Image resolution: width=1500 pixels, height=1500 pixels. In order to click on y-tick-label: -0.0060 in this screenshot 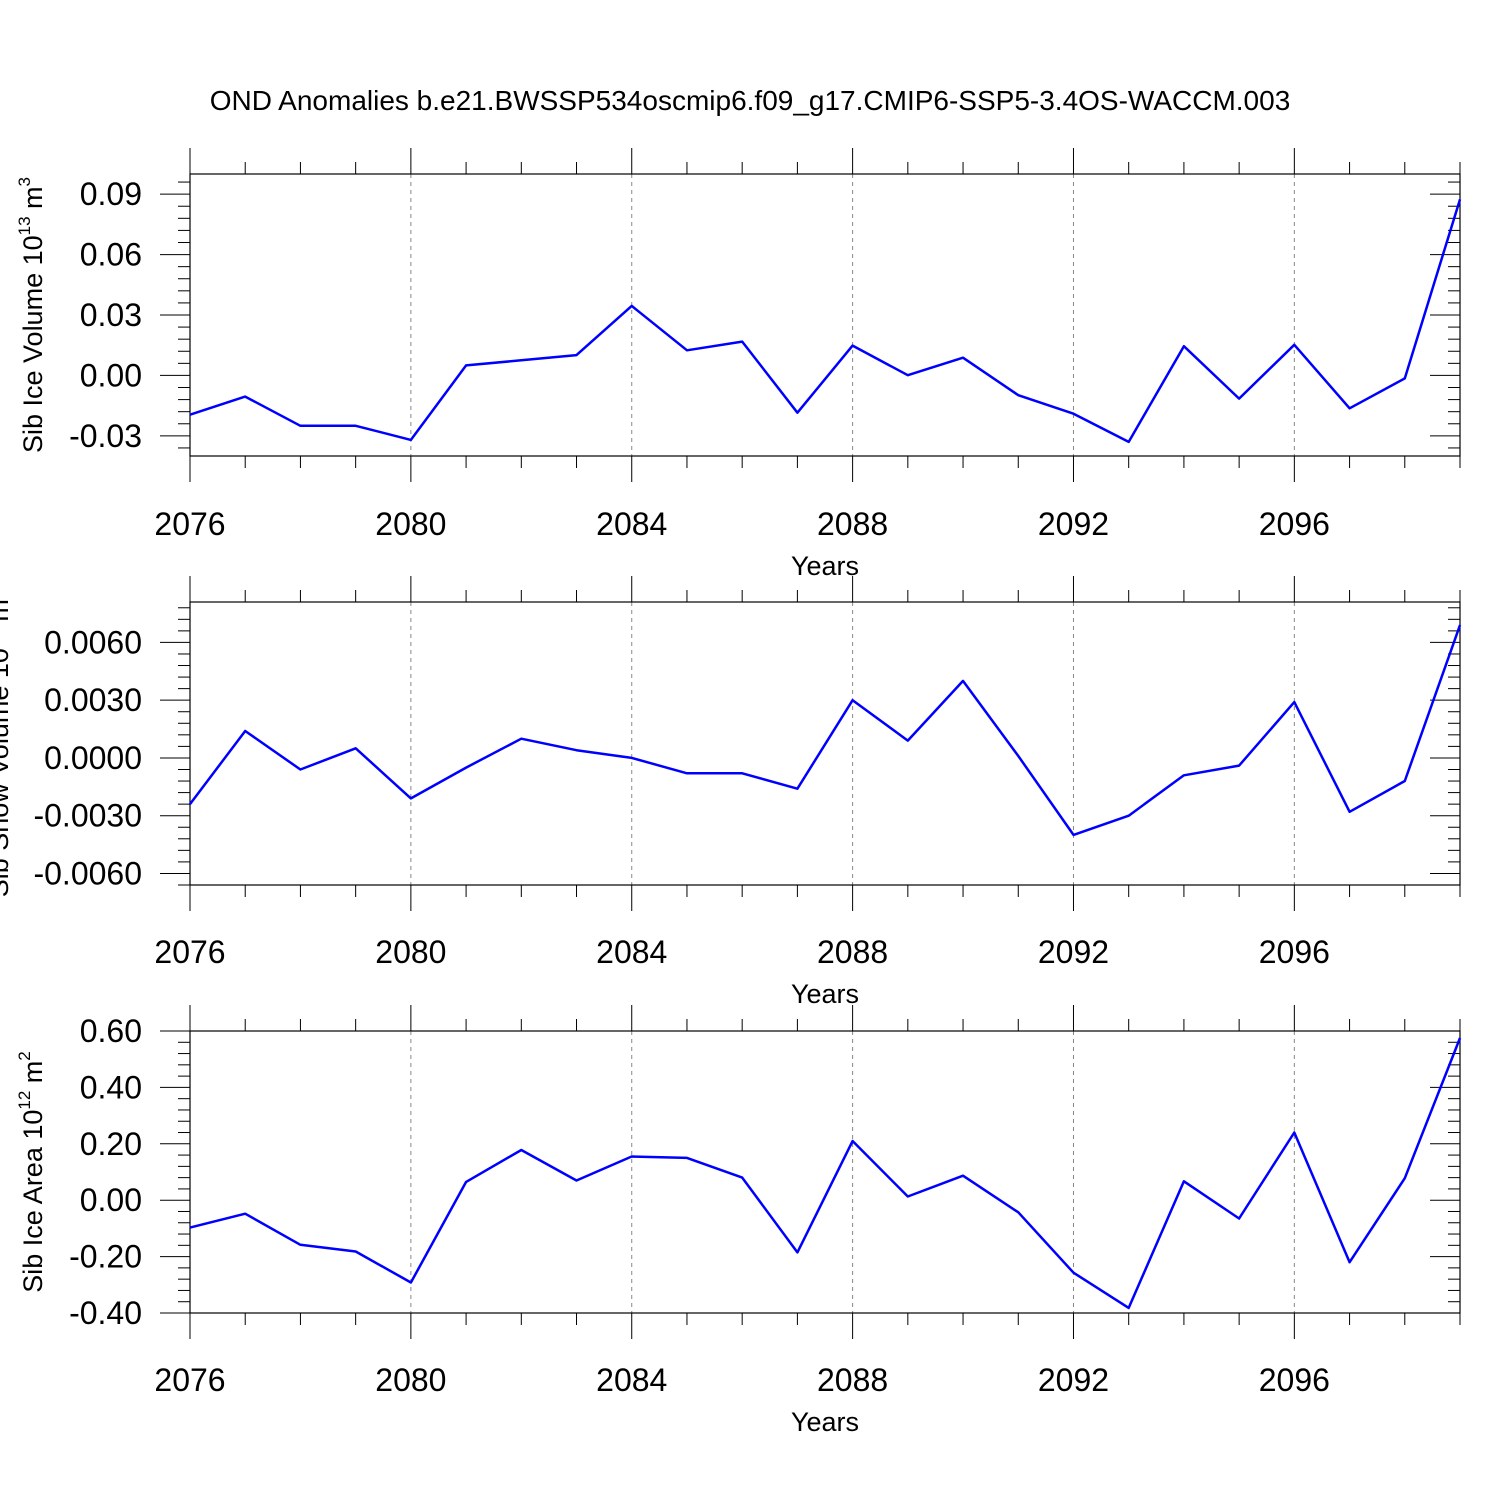, I will do `click(87, 873)`.